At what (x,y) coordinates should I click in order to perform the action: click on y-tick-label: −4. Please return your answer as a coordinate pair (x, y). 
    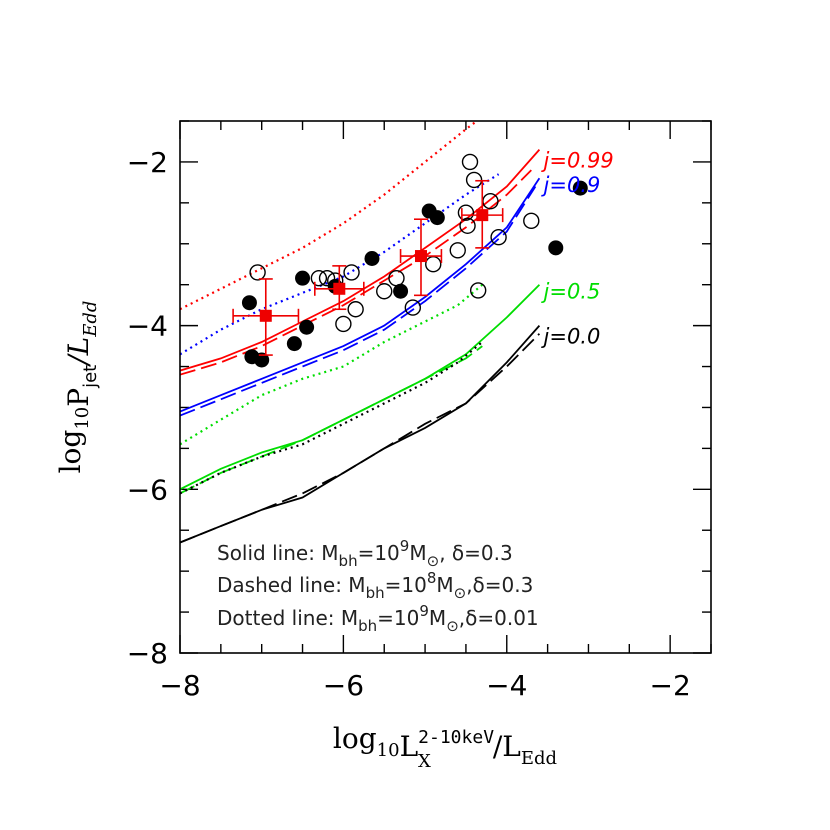
    Looking at the image, I should click on (147, 326).